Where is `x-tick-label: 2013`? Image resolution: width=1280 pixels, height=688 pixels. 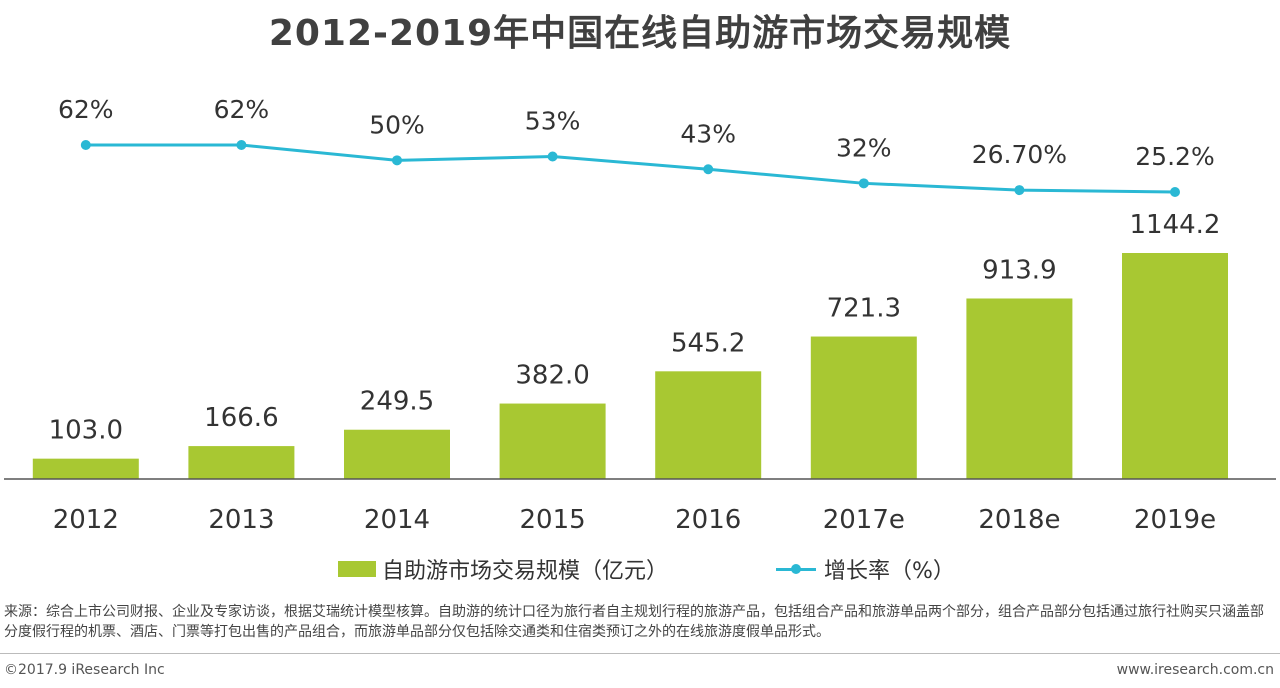 x-tick-label: 2013 is located at coordinates (241, 520).